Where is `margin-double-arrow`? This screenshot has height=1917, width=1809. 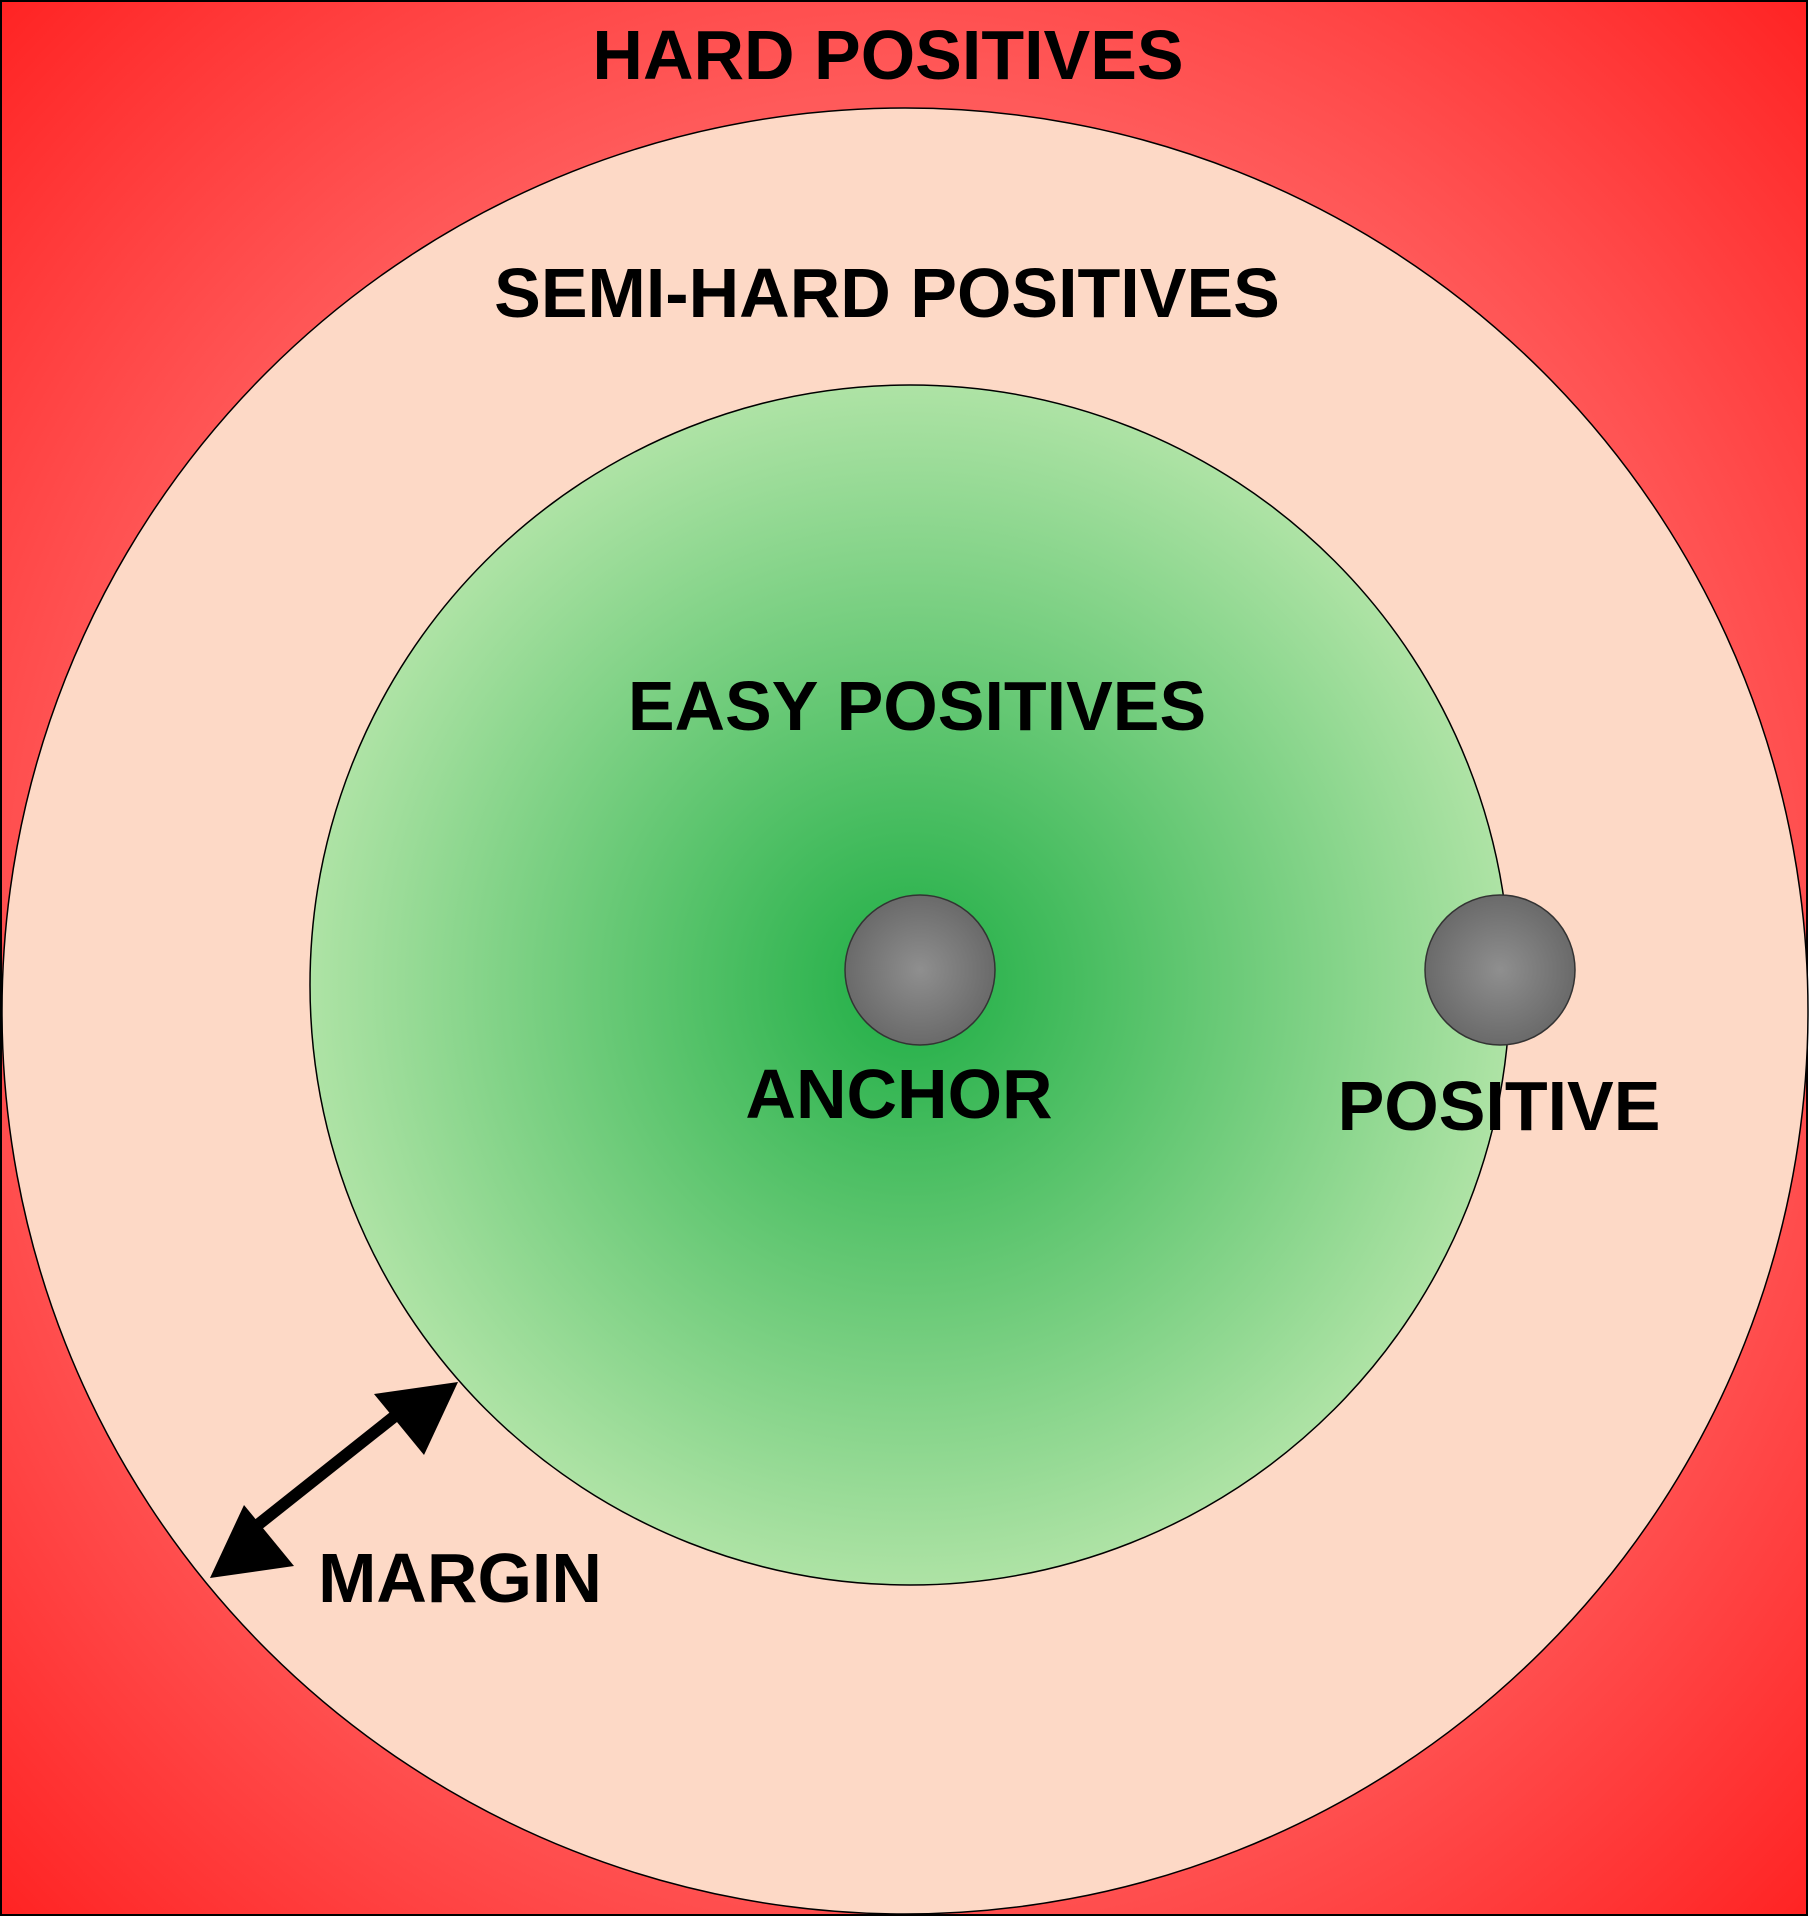
margin-double-arrow is located at coordinates (334, 1480).